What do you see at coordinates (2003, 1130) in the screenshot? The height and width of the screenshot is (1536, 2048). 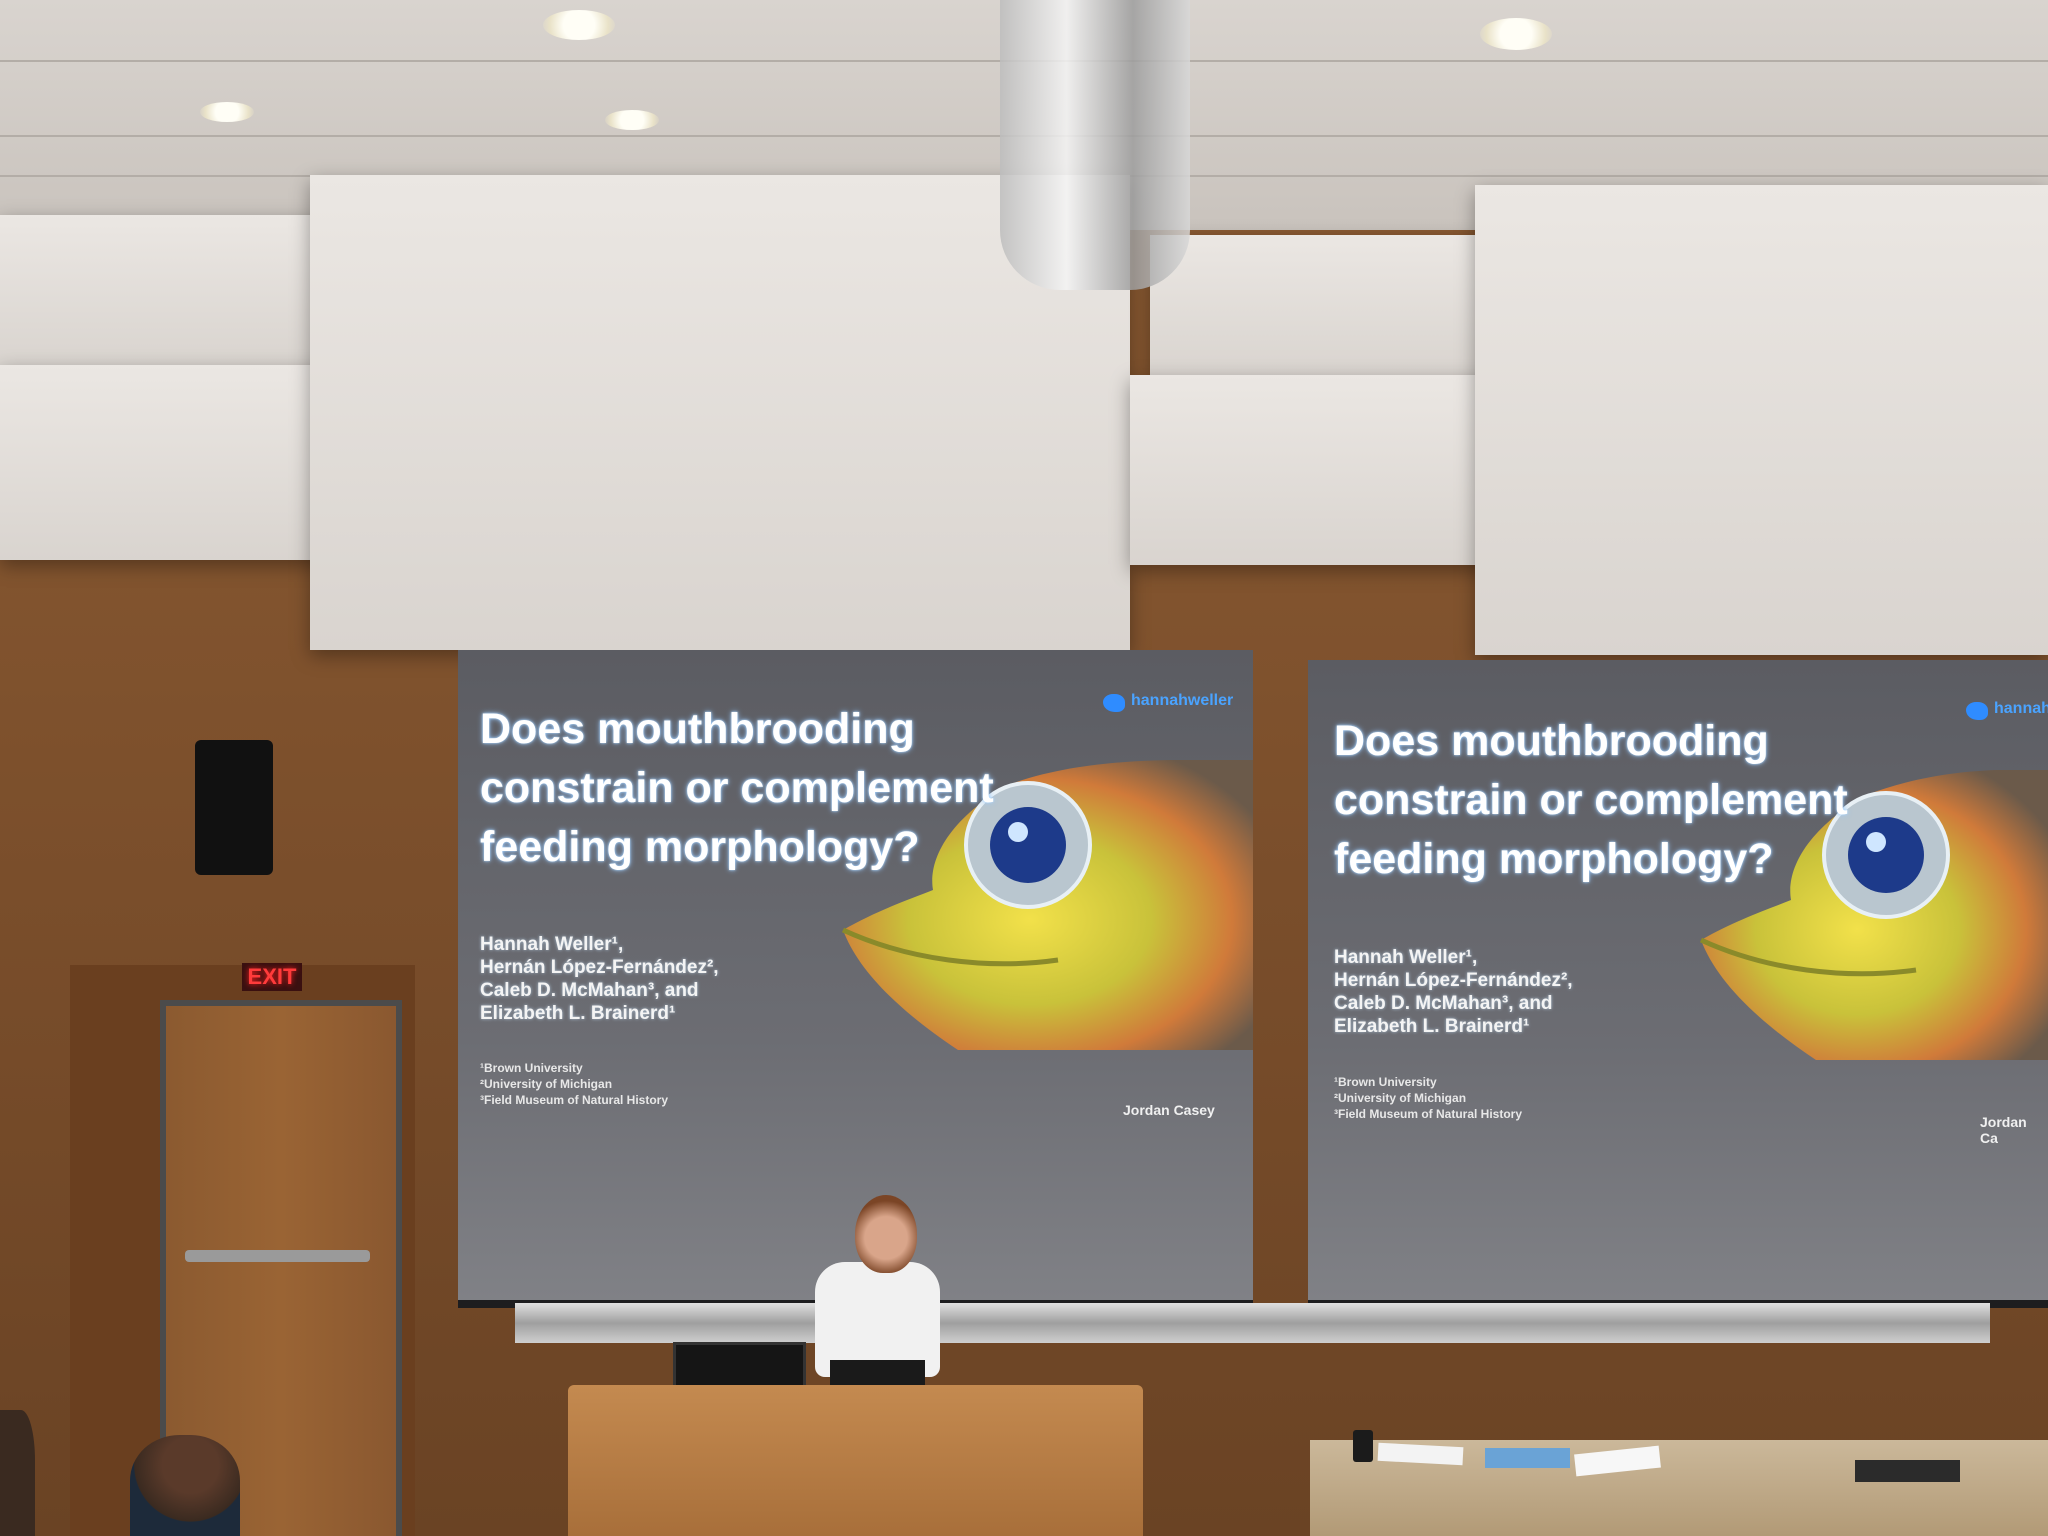 I see `photo-credit: Jordan Ca` at bounding box center [2003, 1130].